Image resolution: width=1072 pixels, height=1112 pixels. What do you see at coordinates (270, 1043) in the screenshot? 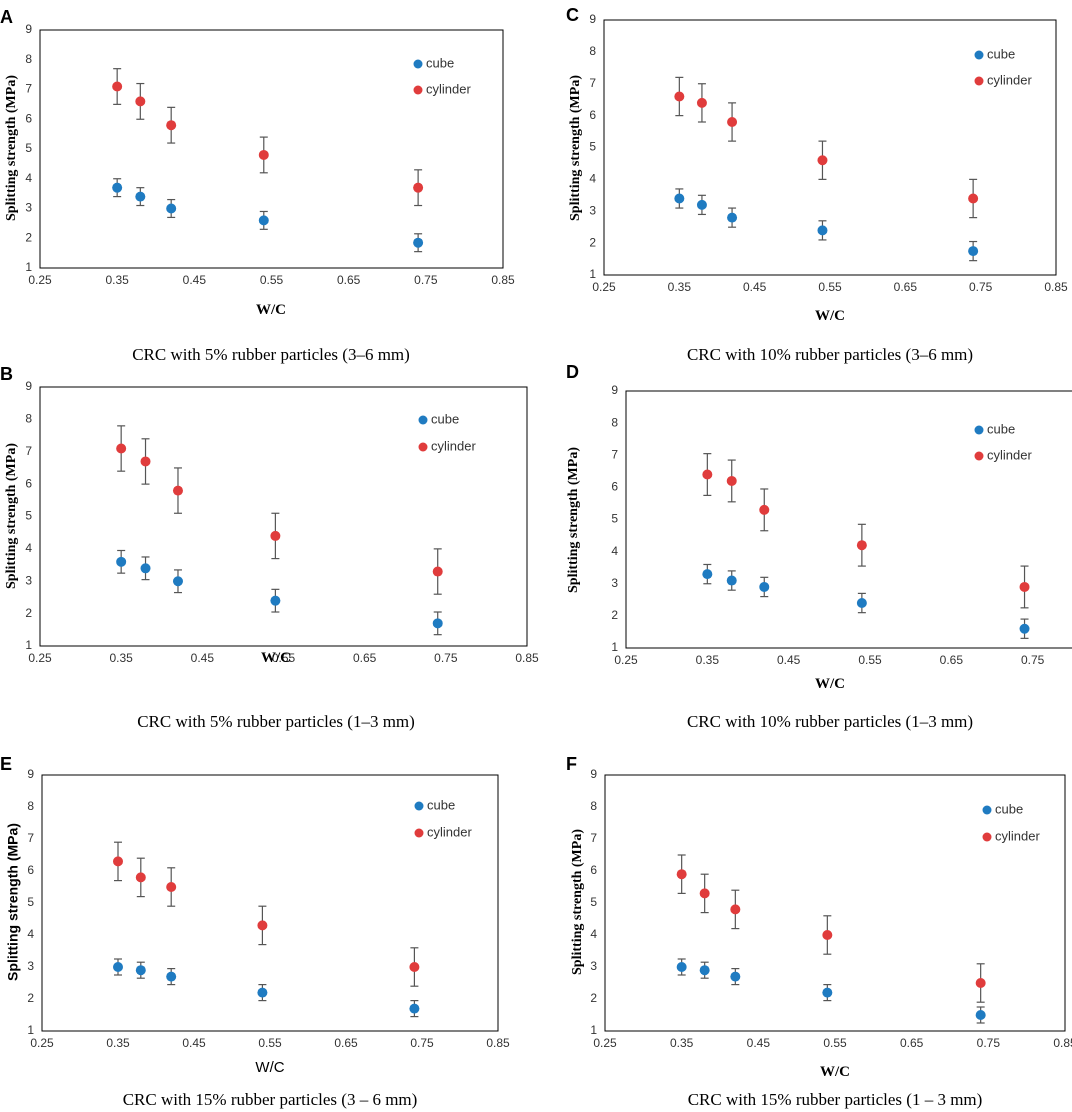
I see `x-tick-label: 0.55` at bounding box center [270, 1043].